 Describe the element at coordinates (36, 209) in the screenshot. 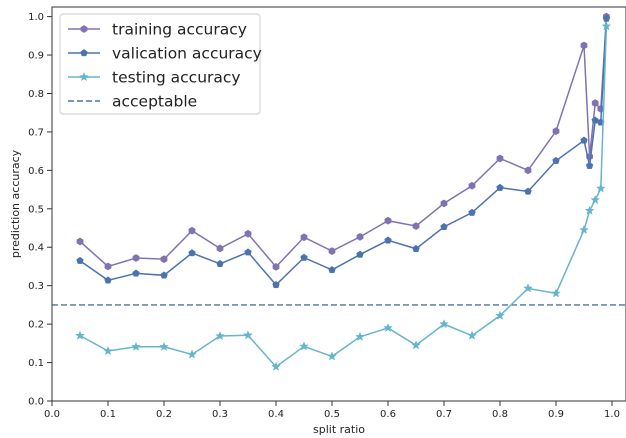

I see `y-tick-label: 0.5` at that location.